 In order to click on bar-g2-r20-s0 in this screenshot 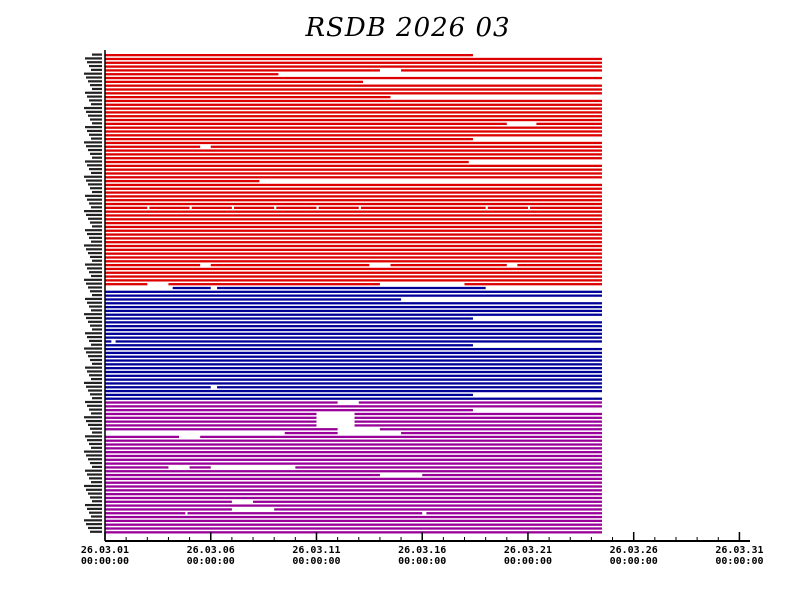, I will do `click(353, 479)`.